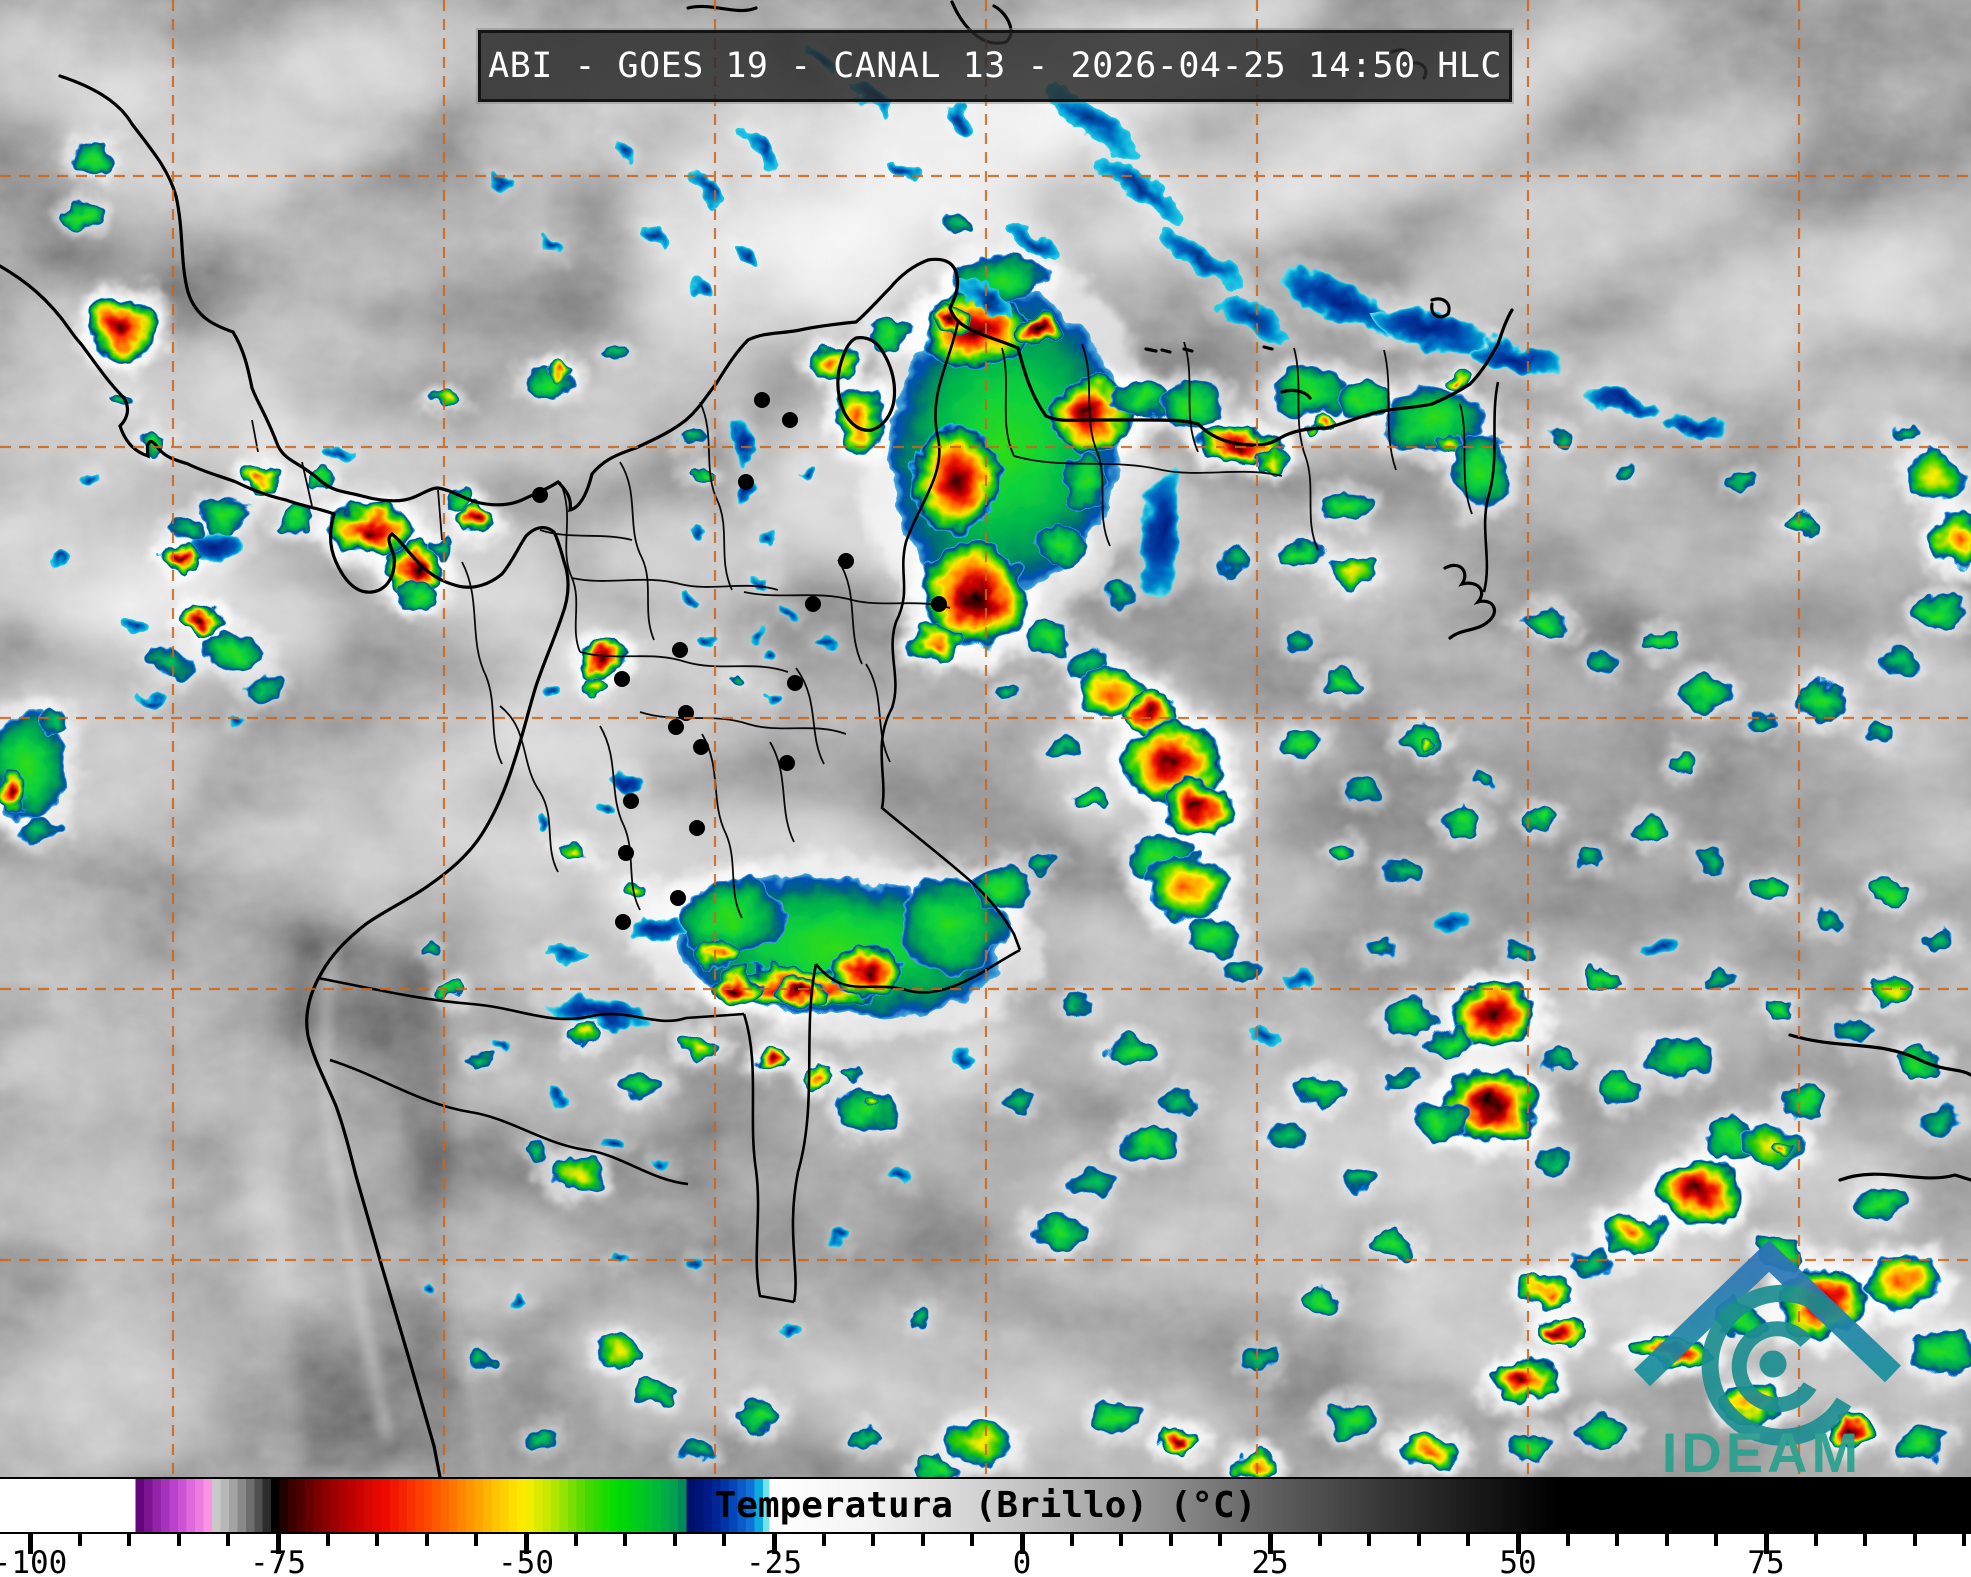 This screenshot has width=1971, height=1577. Describe the element at coordinates (774, 1561) in the screenshot. I see `colorbar-tick-label: -25` at that location.